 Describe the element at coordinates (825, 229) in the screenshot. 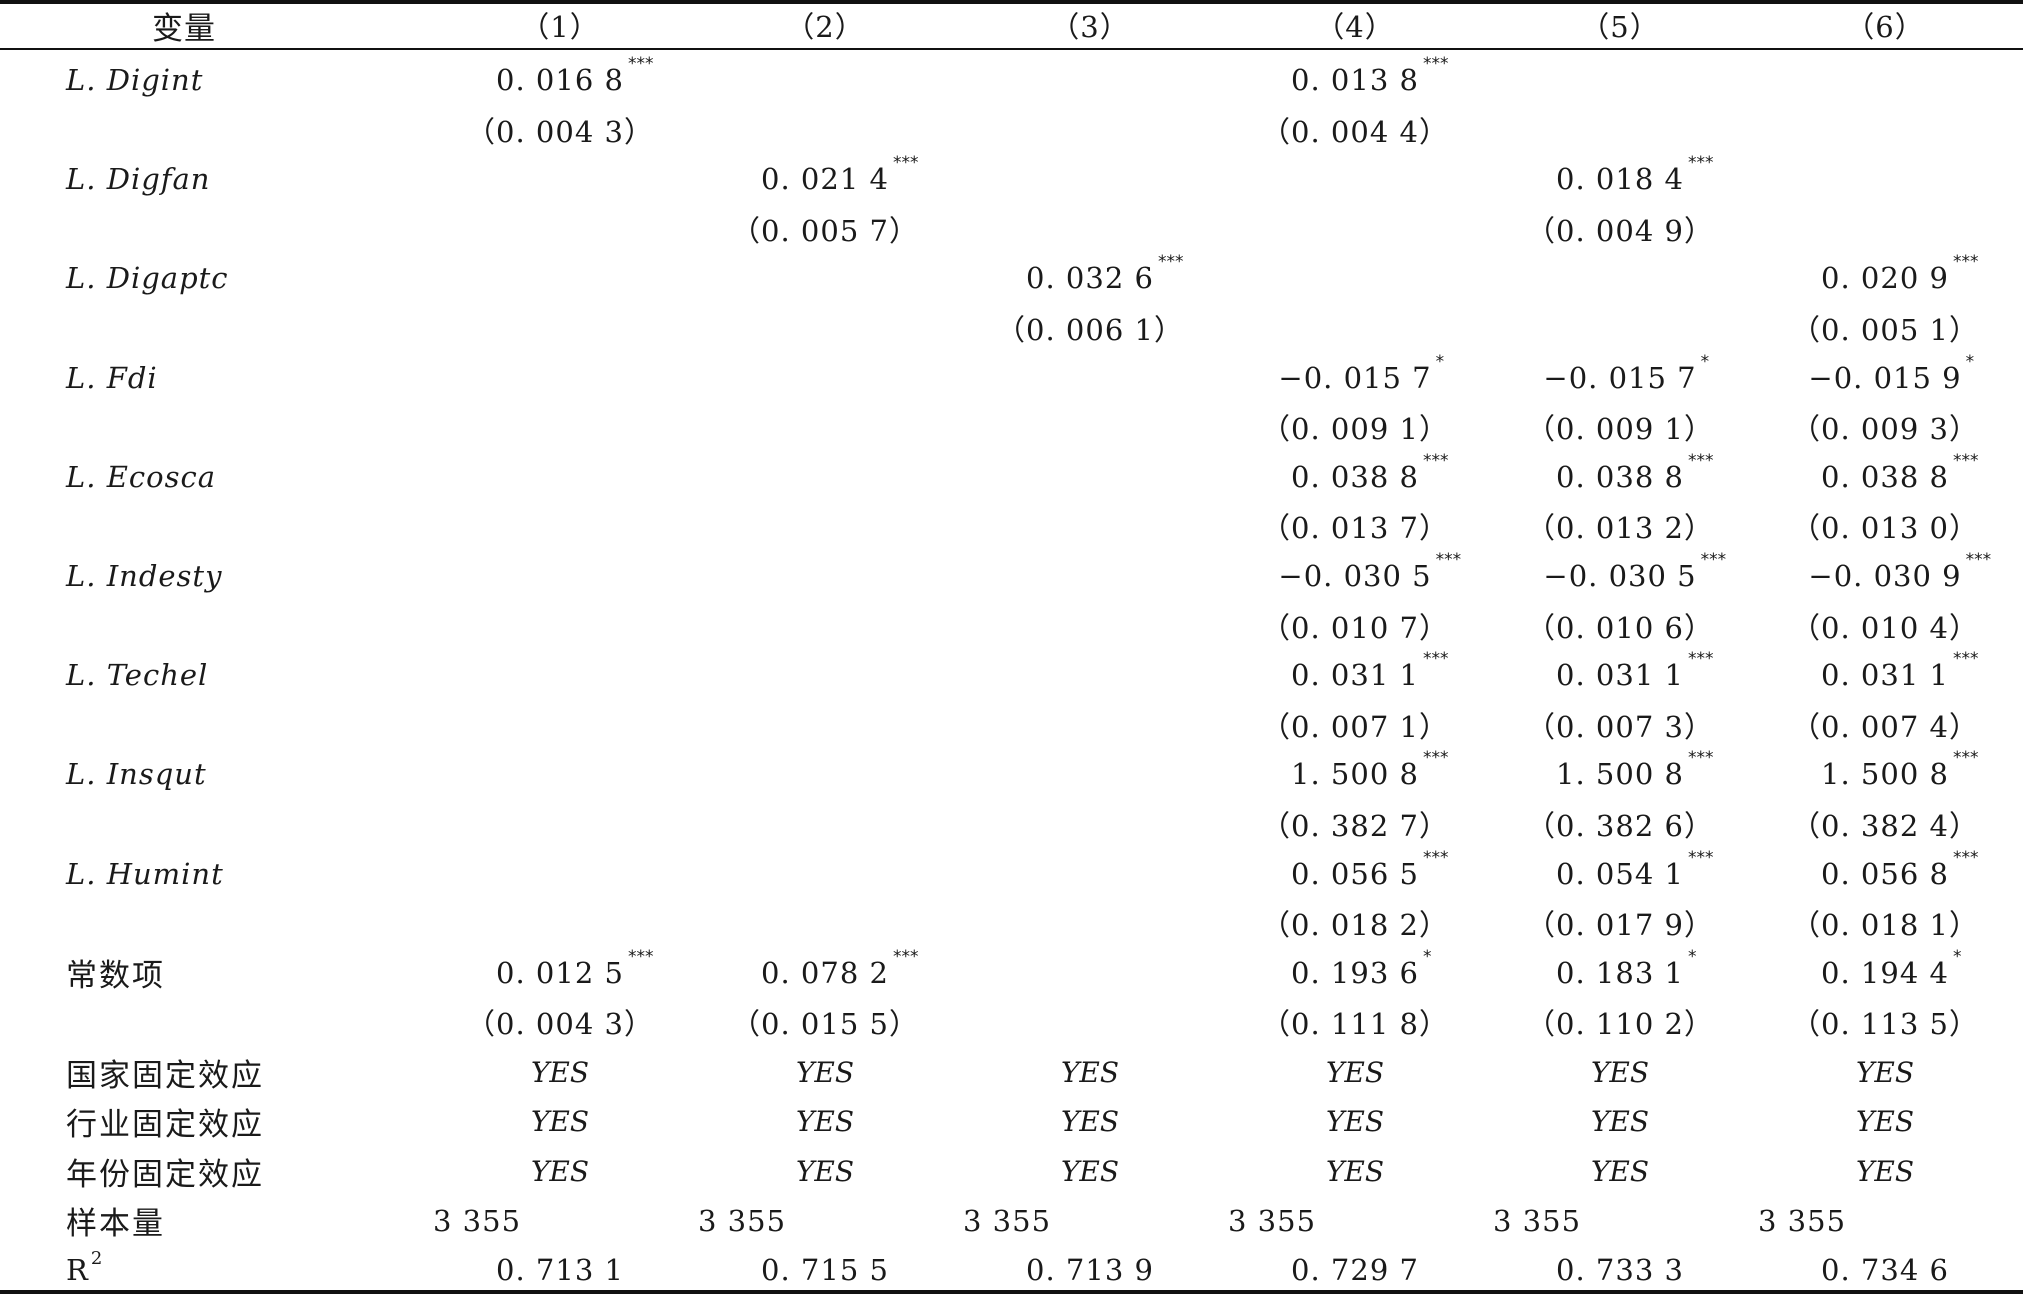

I see `cell-value: （0. 005 7）` at that location.